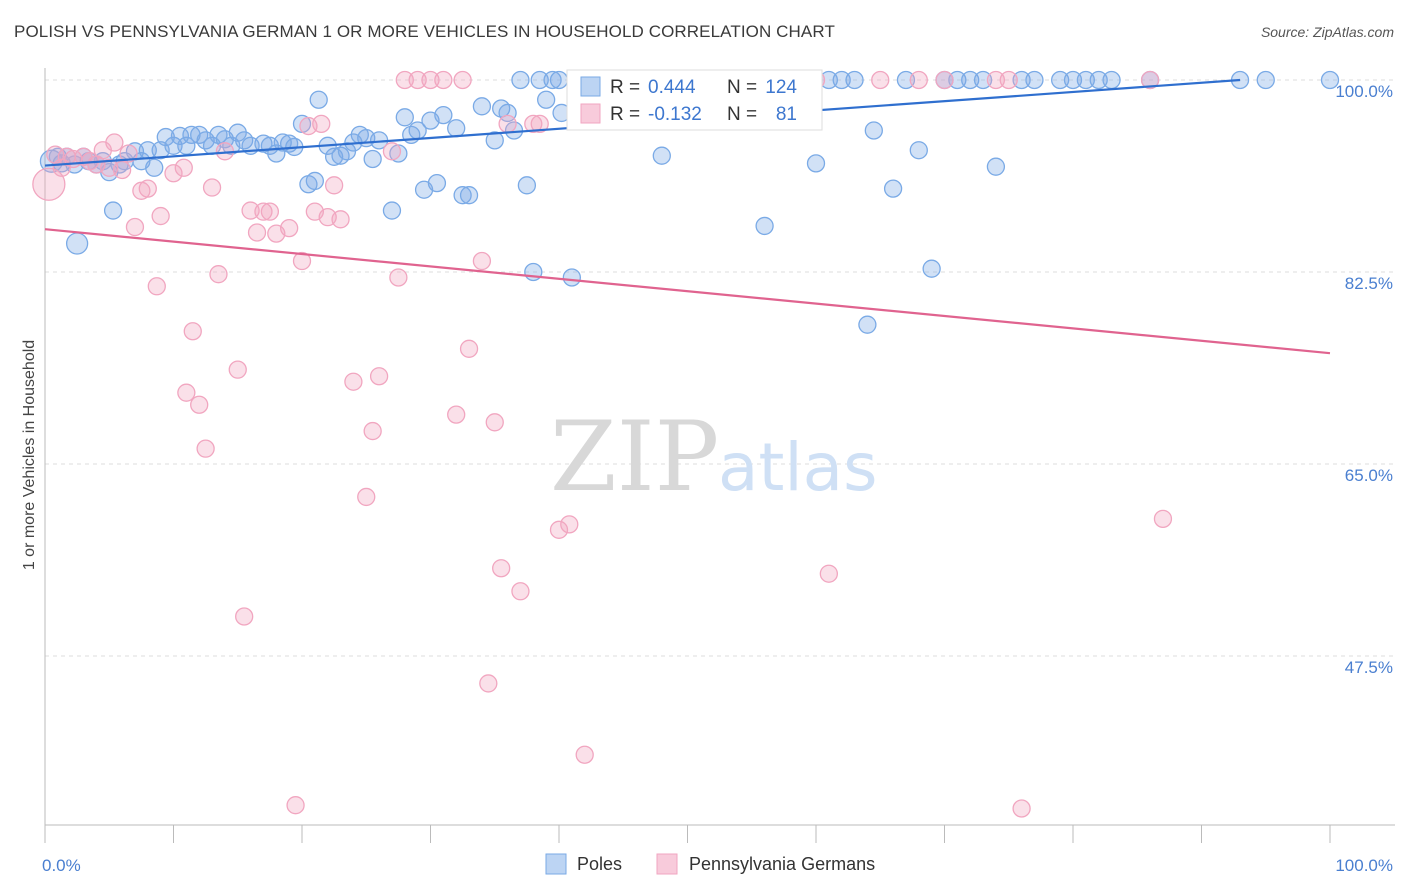  Describe the element at coordinates (782, 864) in the screenshot. I see `bottom-legend-label-pa-germans: Pennsylvania Germans` at that location.